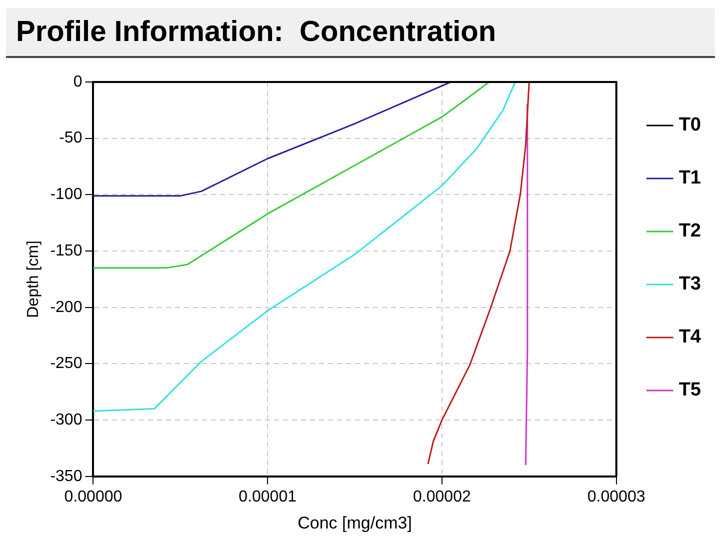 Image resolution: width=721 pixels, height=542 pixels. What do you see at coordinates (616, 497) in the screenshot?
I see `x-tick-label: 0.00003` at bounding box center [616, 497].